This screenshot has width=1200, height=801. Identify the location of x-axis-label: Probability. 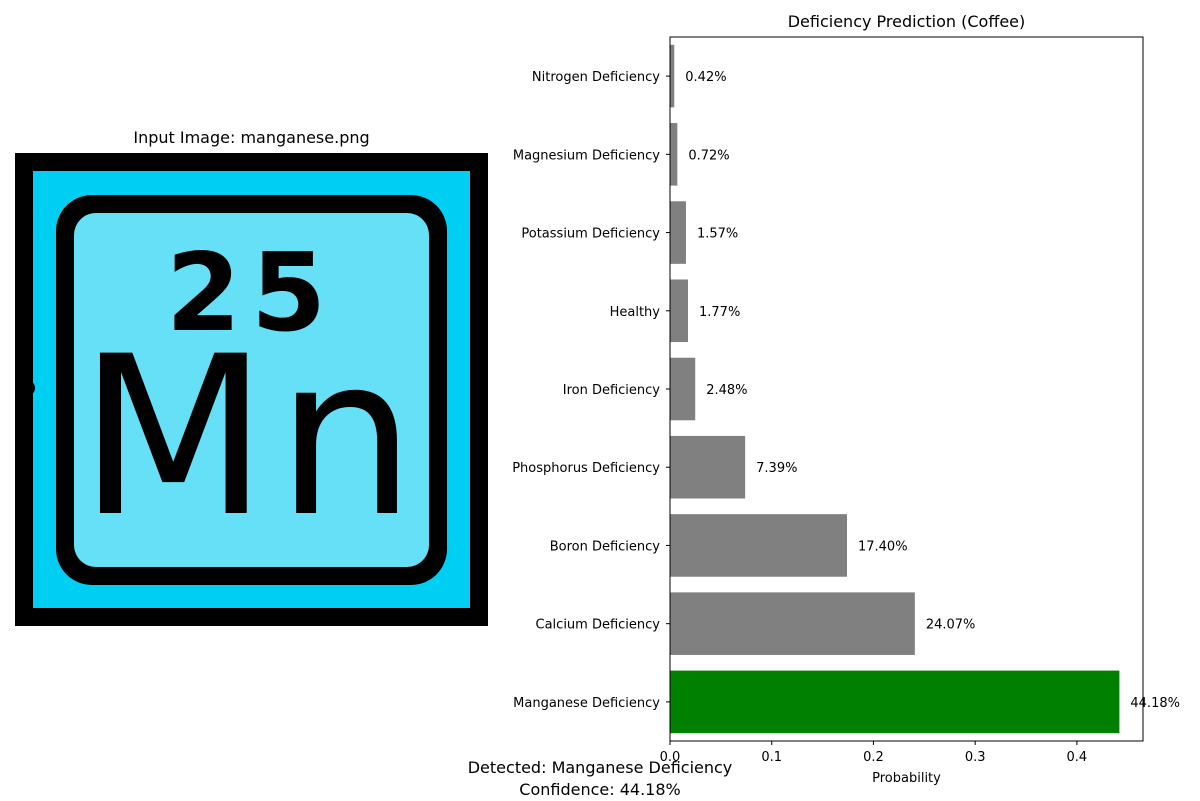
(906, 778).